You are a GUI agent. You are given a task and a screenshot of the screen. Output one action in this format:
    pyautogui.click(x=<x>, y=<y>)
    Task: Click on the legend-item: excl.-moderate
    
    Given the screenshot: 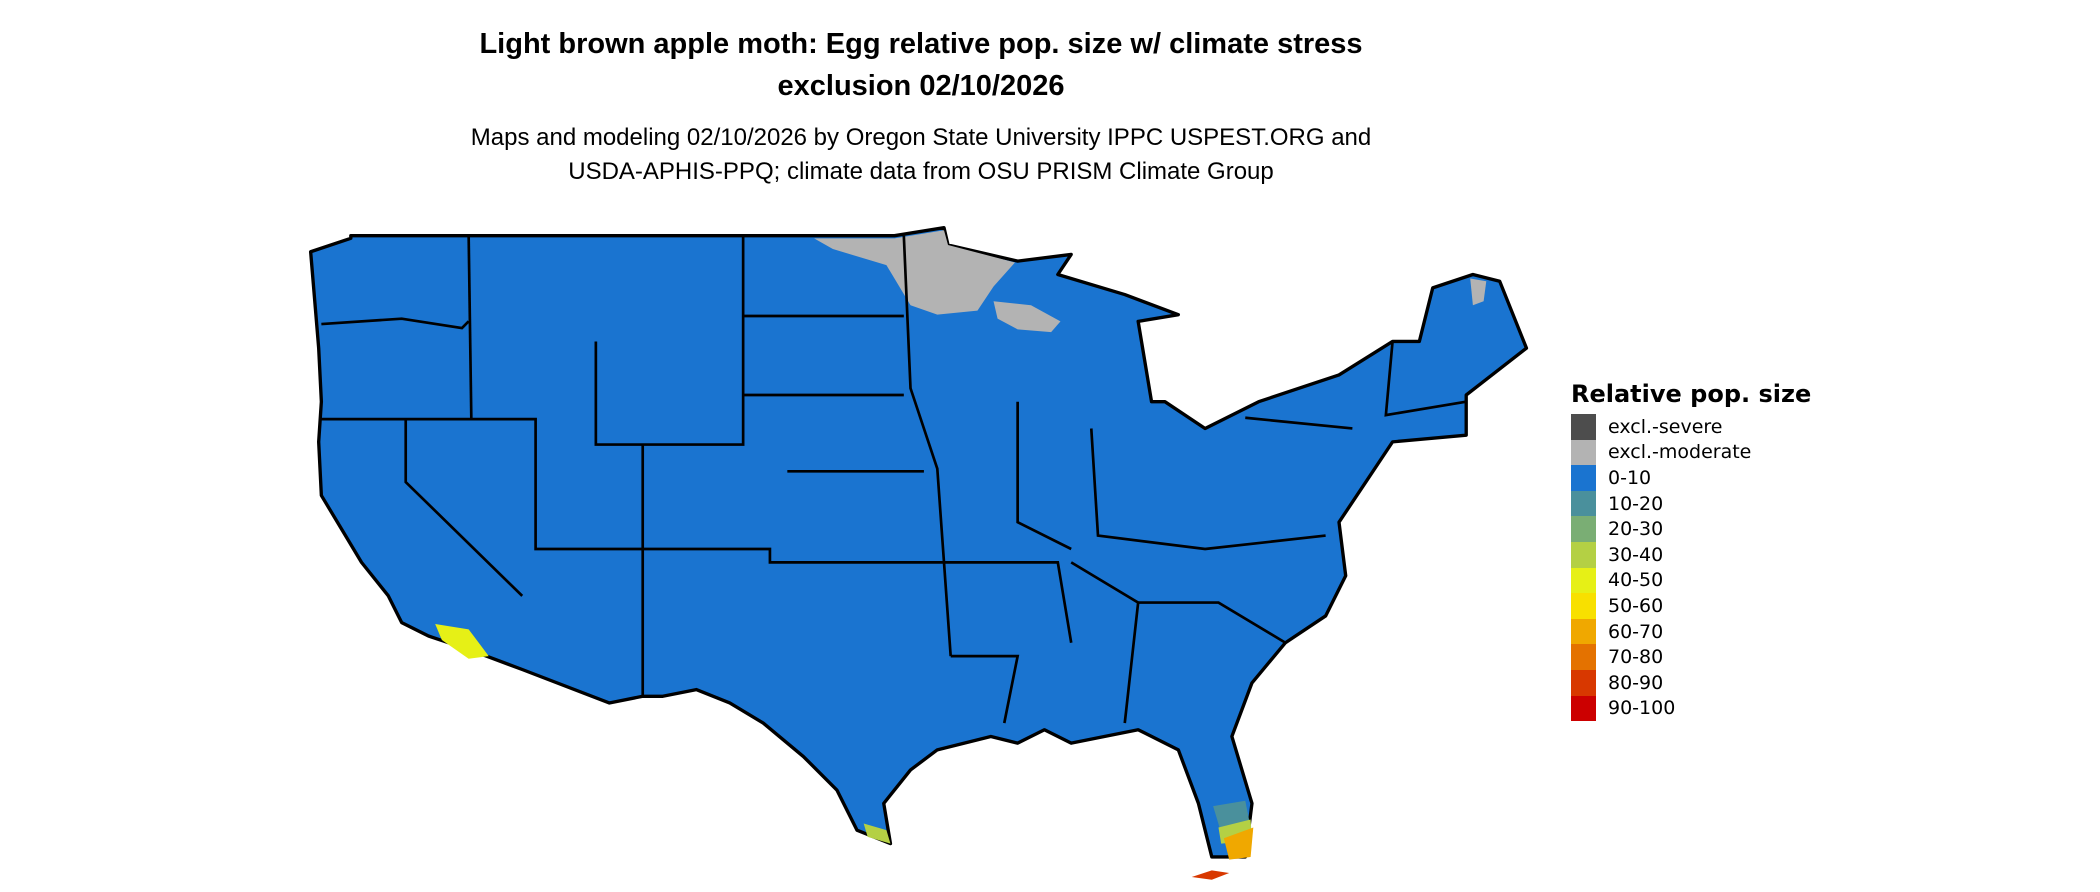 What is the action you would take?
    pyautogui.click(x=1691, y=452)
    